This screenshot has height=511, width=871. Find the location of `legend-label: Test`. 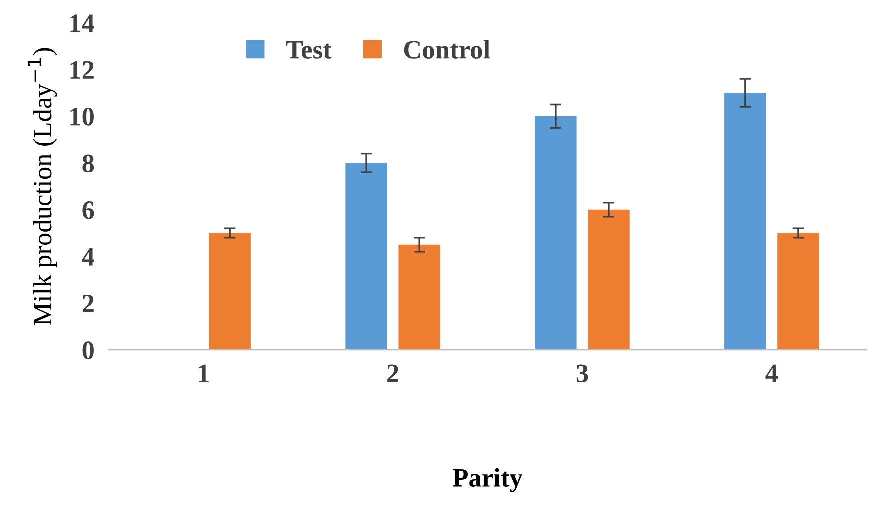

legend-label: Test is located at coordinates (309, 50).